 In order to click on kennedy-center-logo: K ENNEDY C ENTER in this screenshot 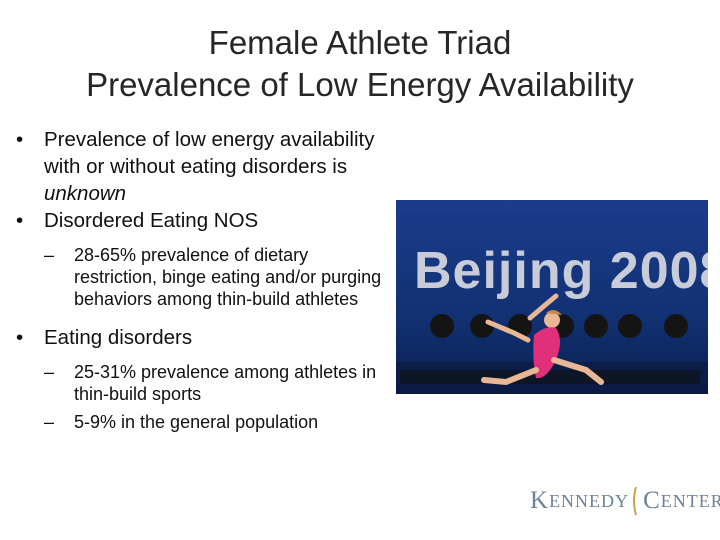, I will do `click(625, 501)`.